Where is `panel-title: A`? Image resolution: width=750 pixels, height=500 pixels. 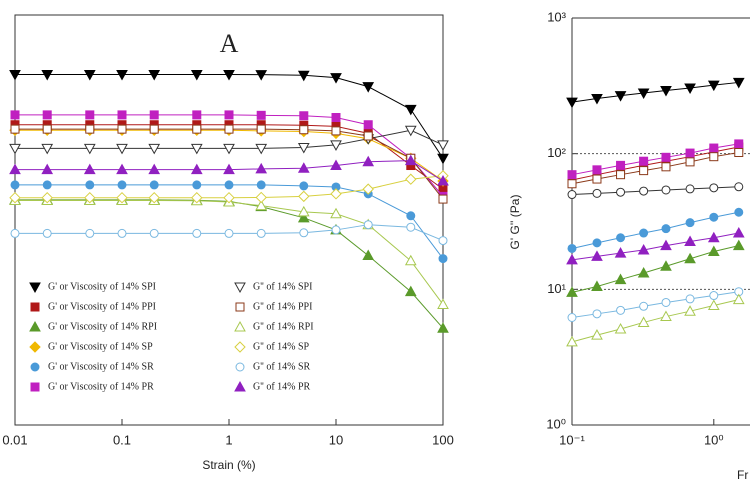 panel-title: A is located at coordinates (229, 43).